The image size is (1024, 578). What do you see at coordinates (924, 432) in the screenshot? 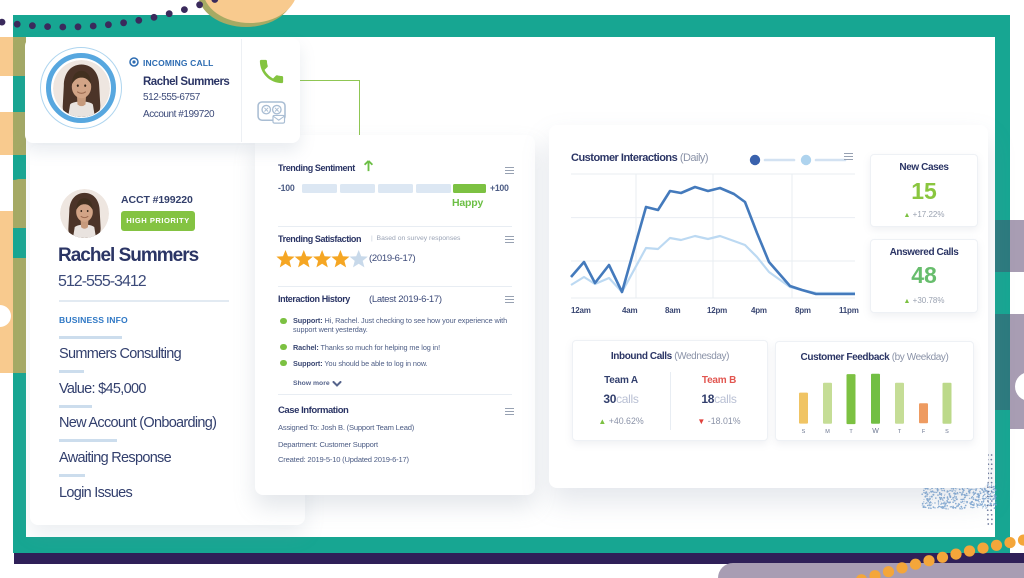
I see `svg-text: F` at bounding box center [924, 432].